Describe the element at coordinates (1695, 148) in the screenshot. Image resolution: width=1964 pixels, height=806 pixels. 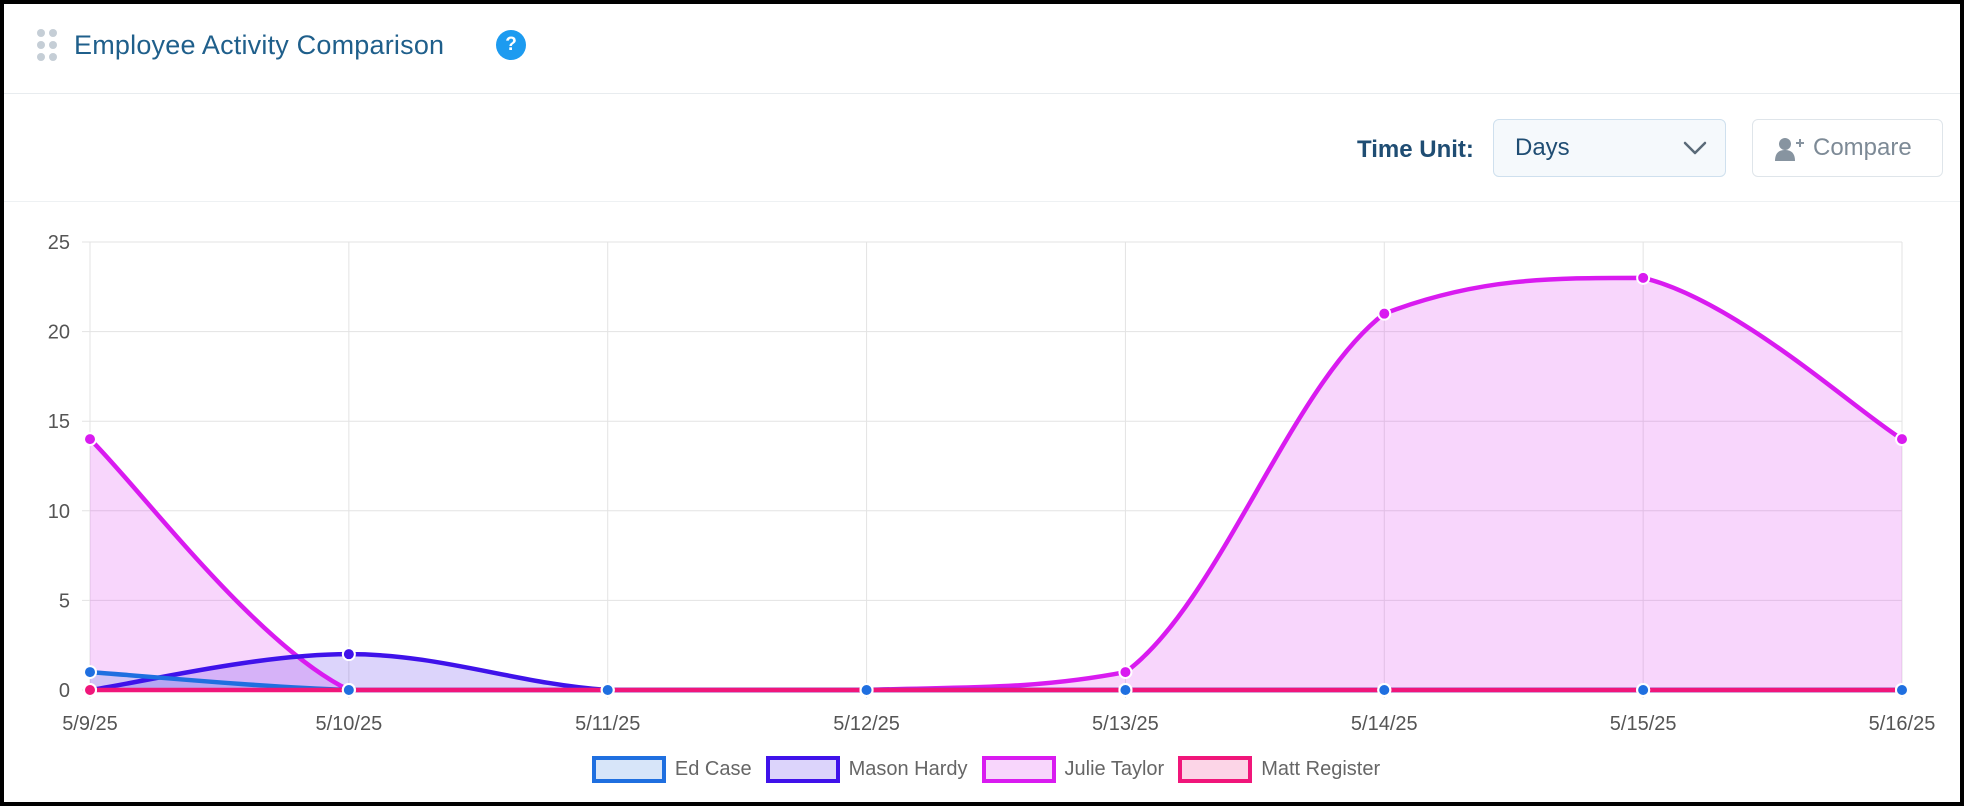
I see `chevron-down-icon` at that location.